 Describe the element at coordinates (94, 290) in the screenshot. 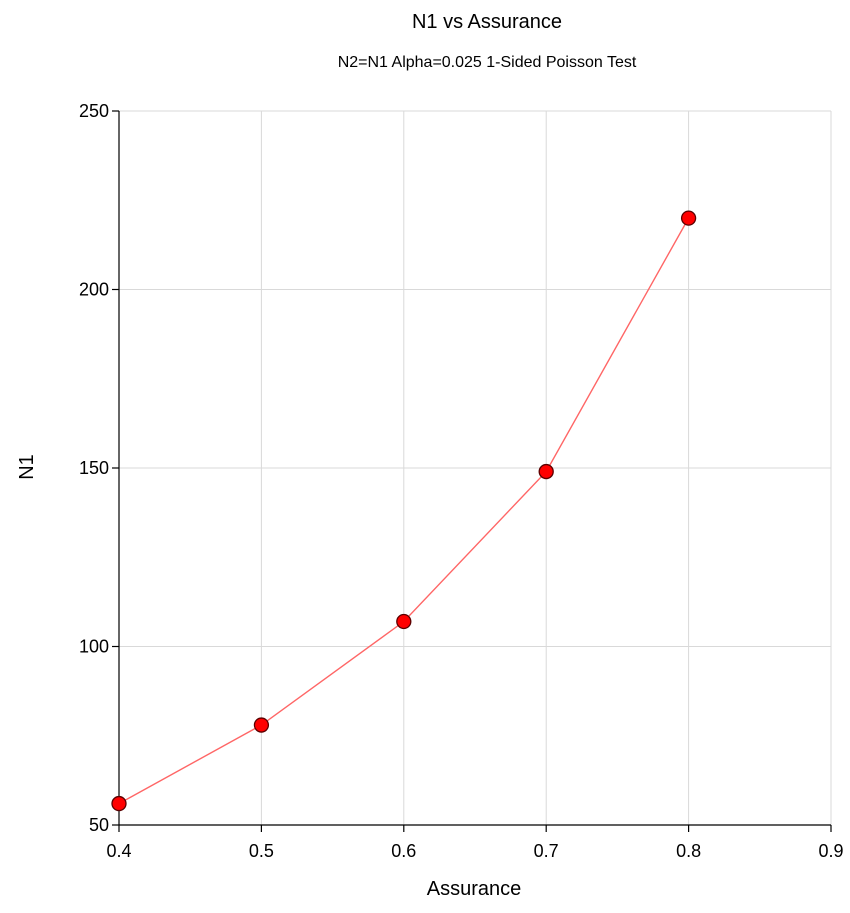

I see `y-tick-label: 200` at that location.